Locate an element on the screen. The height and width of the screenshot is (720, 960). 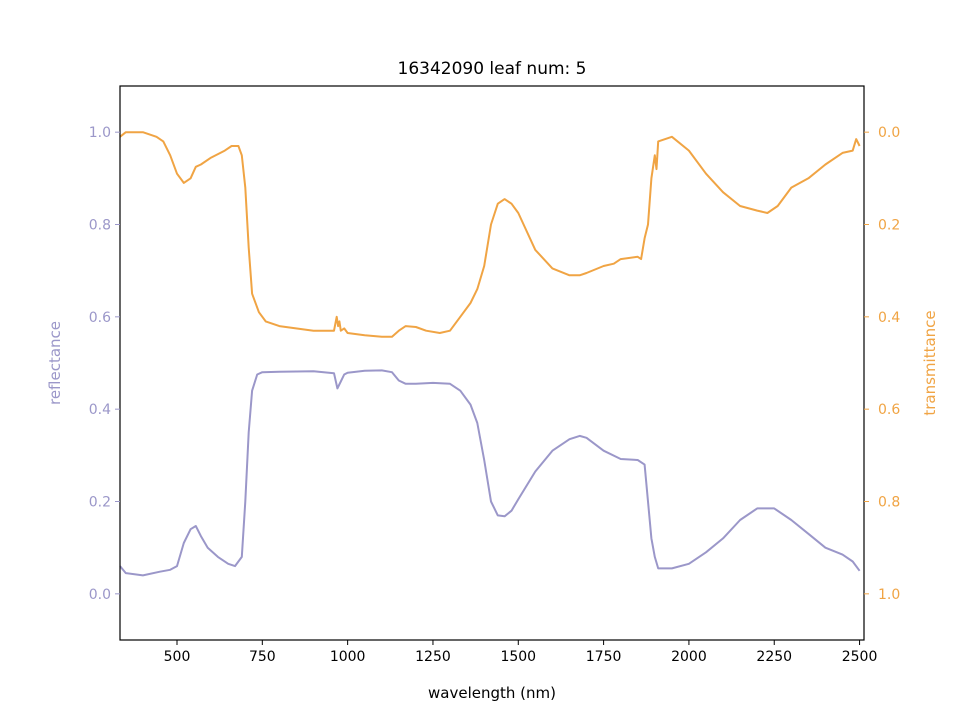
x-axis-label: wavelength (nm) is located at coordinates (492, 693).